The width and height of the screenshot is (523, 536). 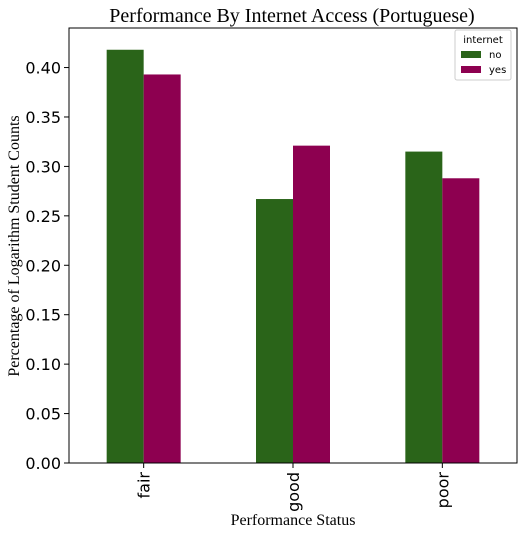 What do you see at coordinates (144, 485) in the screenshot?
I see `x-tick-label-fair: fair` at bounding box center [144, 485].